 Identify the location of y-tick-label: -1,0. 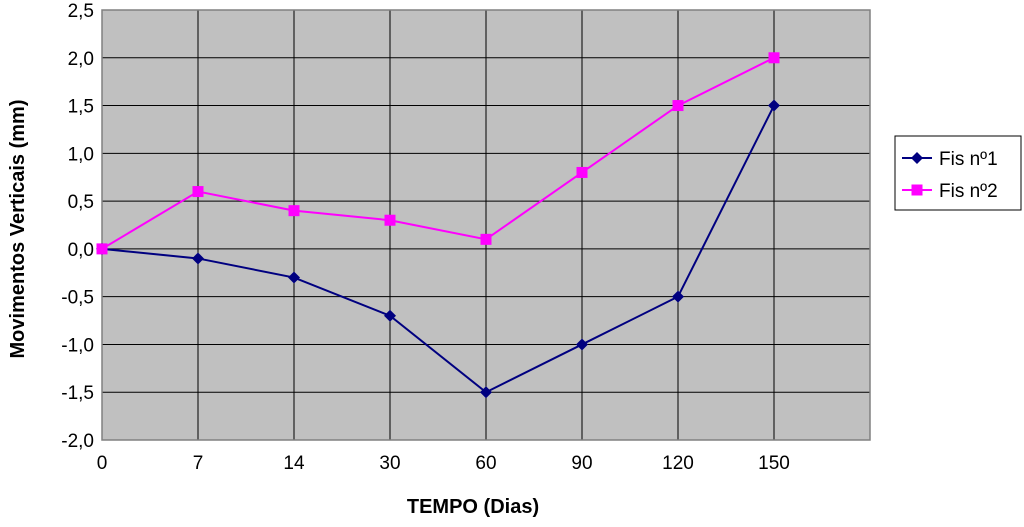
(77, 345).